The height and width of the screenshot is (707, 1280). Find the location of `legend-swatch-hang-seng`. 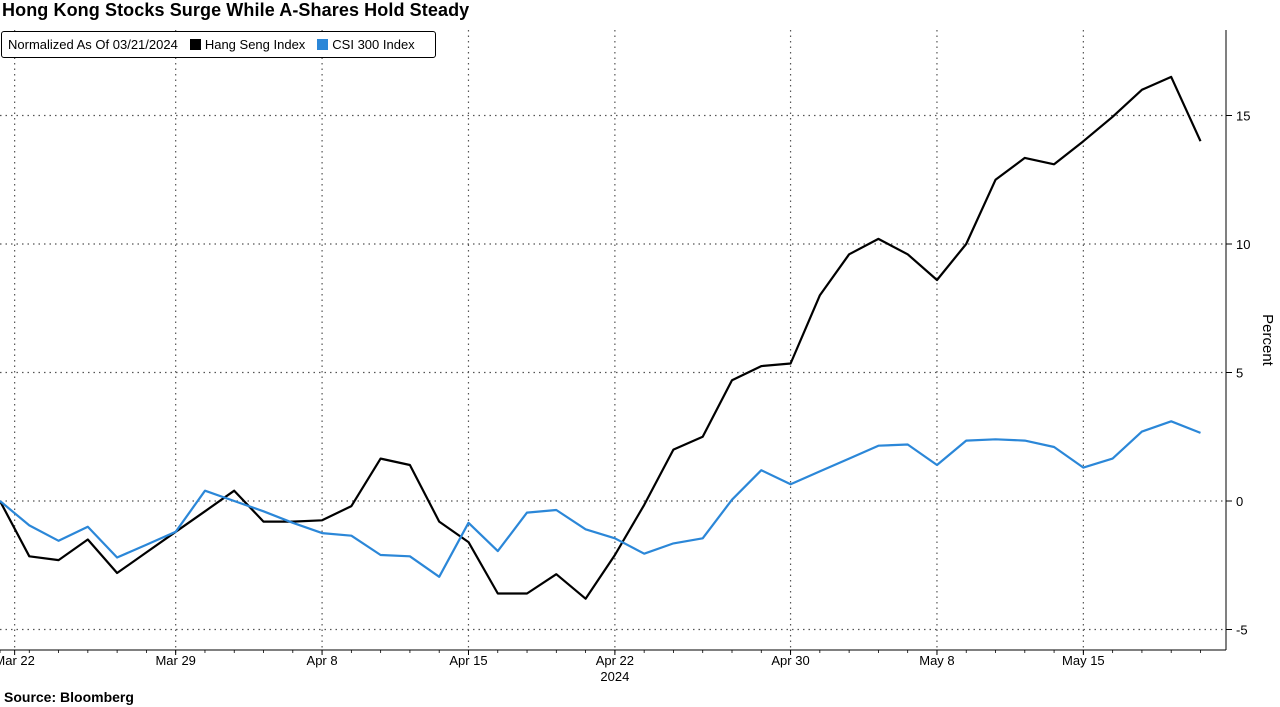

legend-swatch-hang-seng is located at coordinates (195, 44).